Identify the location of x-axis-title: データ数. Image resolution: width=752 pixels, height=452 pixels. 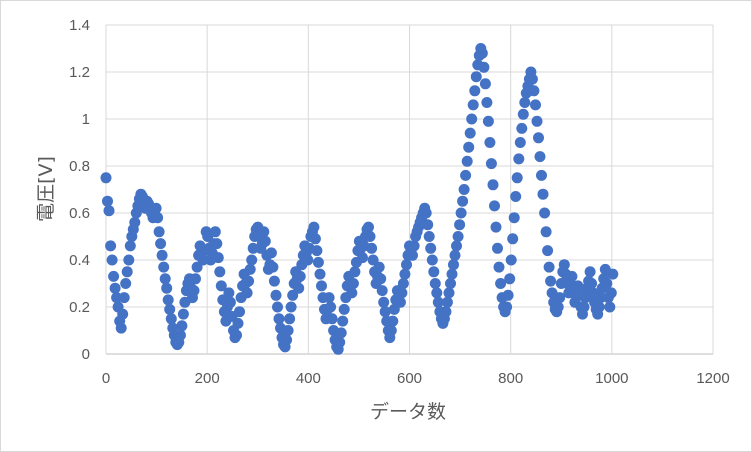
(408, 412).